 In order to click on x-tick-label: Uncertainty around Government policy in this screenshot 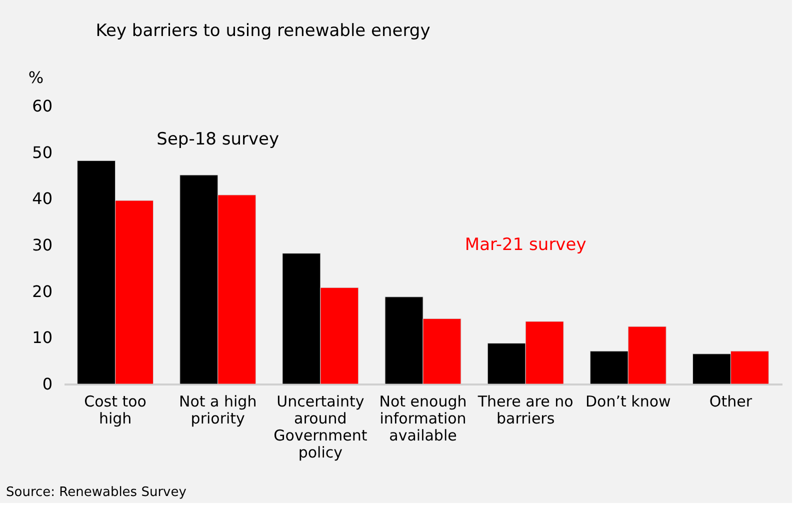, I will do `click(321, 427)`.